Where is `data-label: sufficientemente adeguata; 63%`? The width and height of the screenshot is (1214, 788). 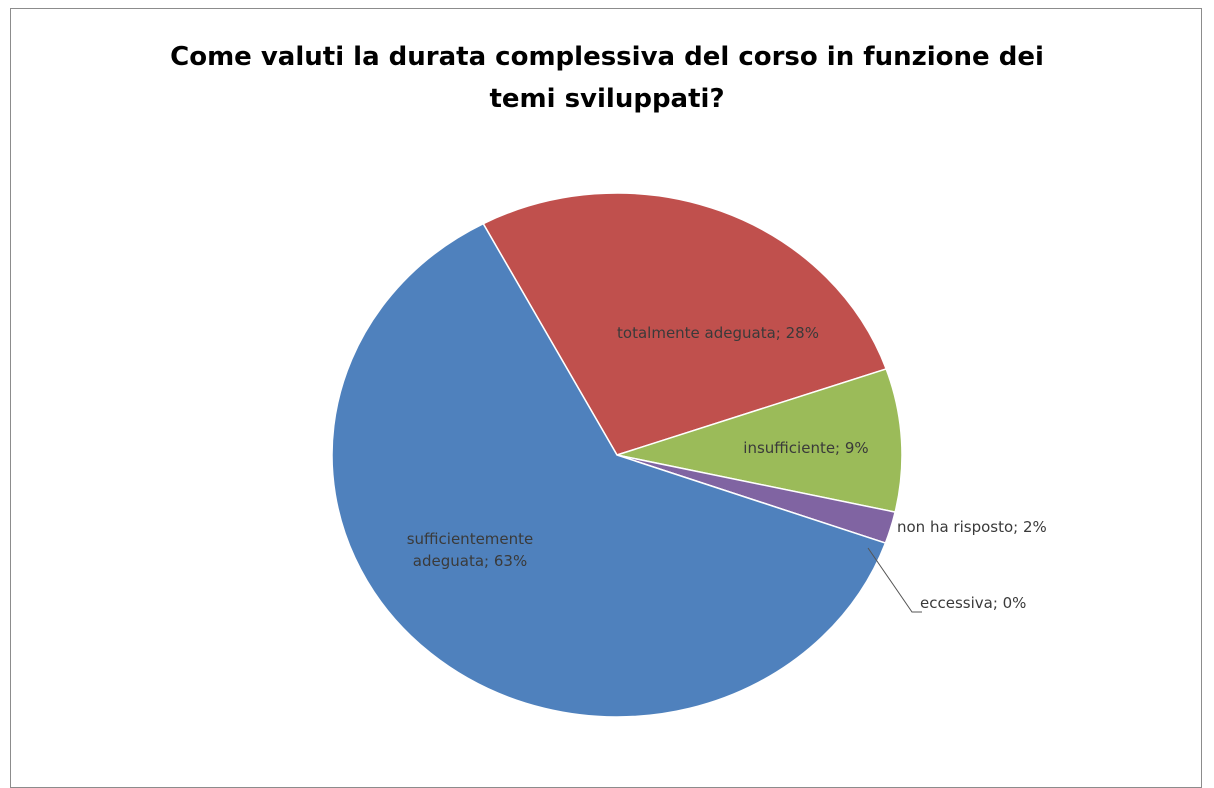
data-label: sufficientemente adeguata; 63% is located at coordinates (470, 550).